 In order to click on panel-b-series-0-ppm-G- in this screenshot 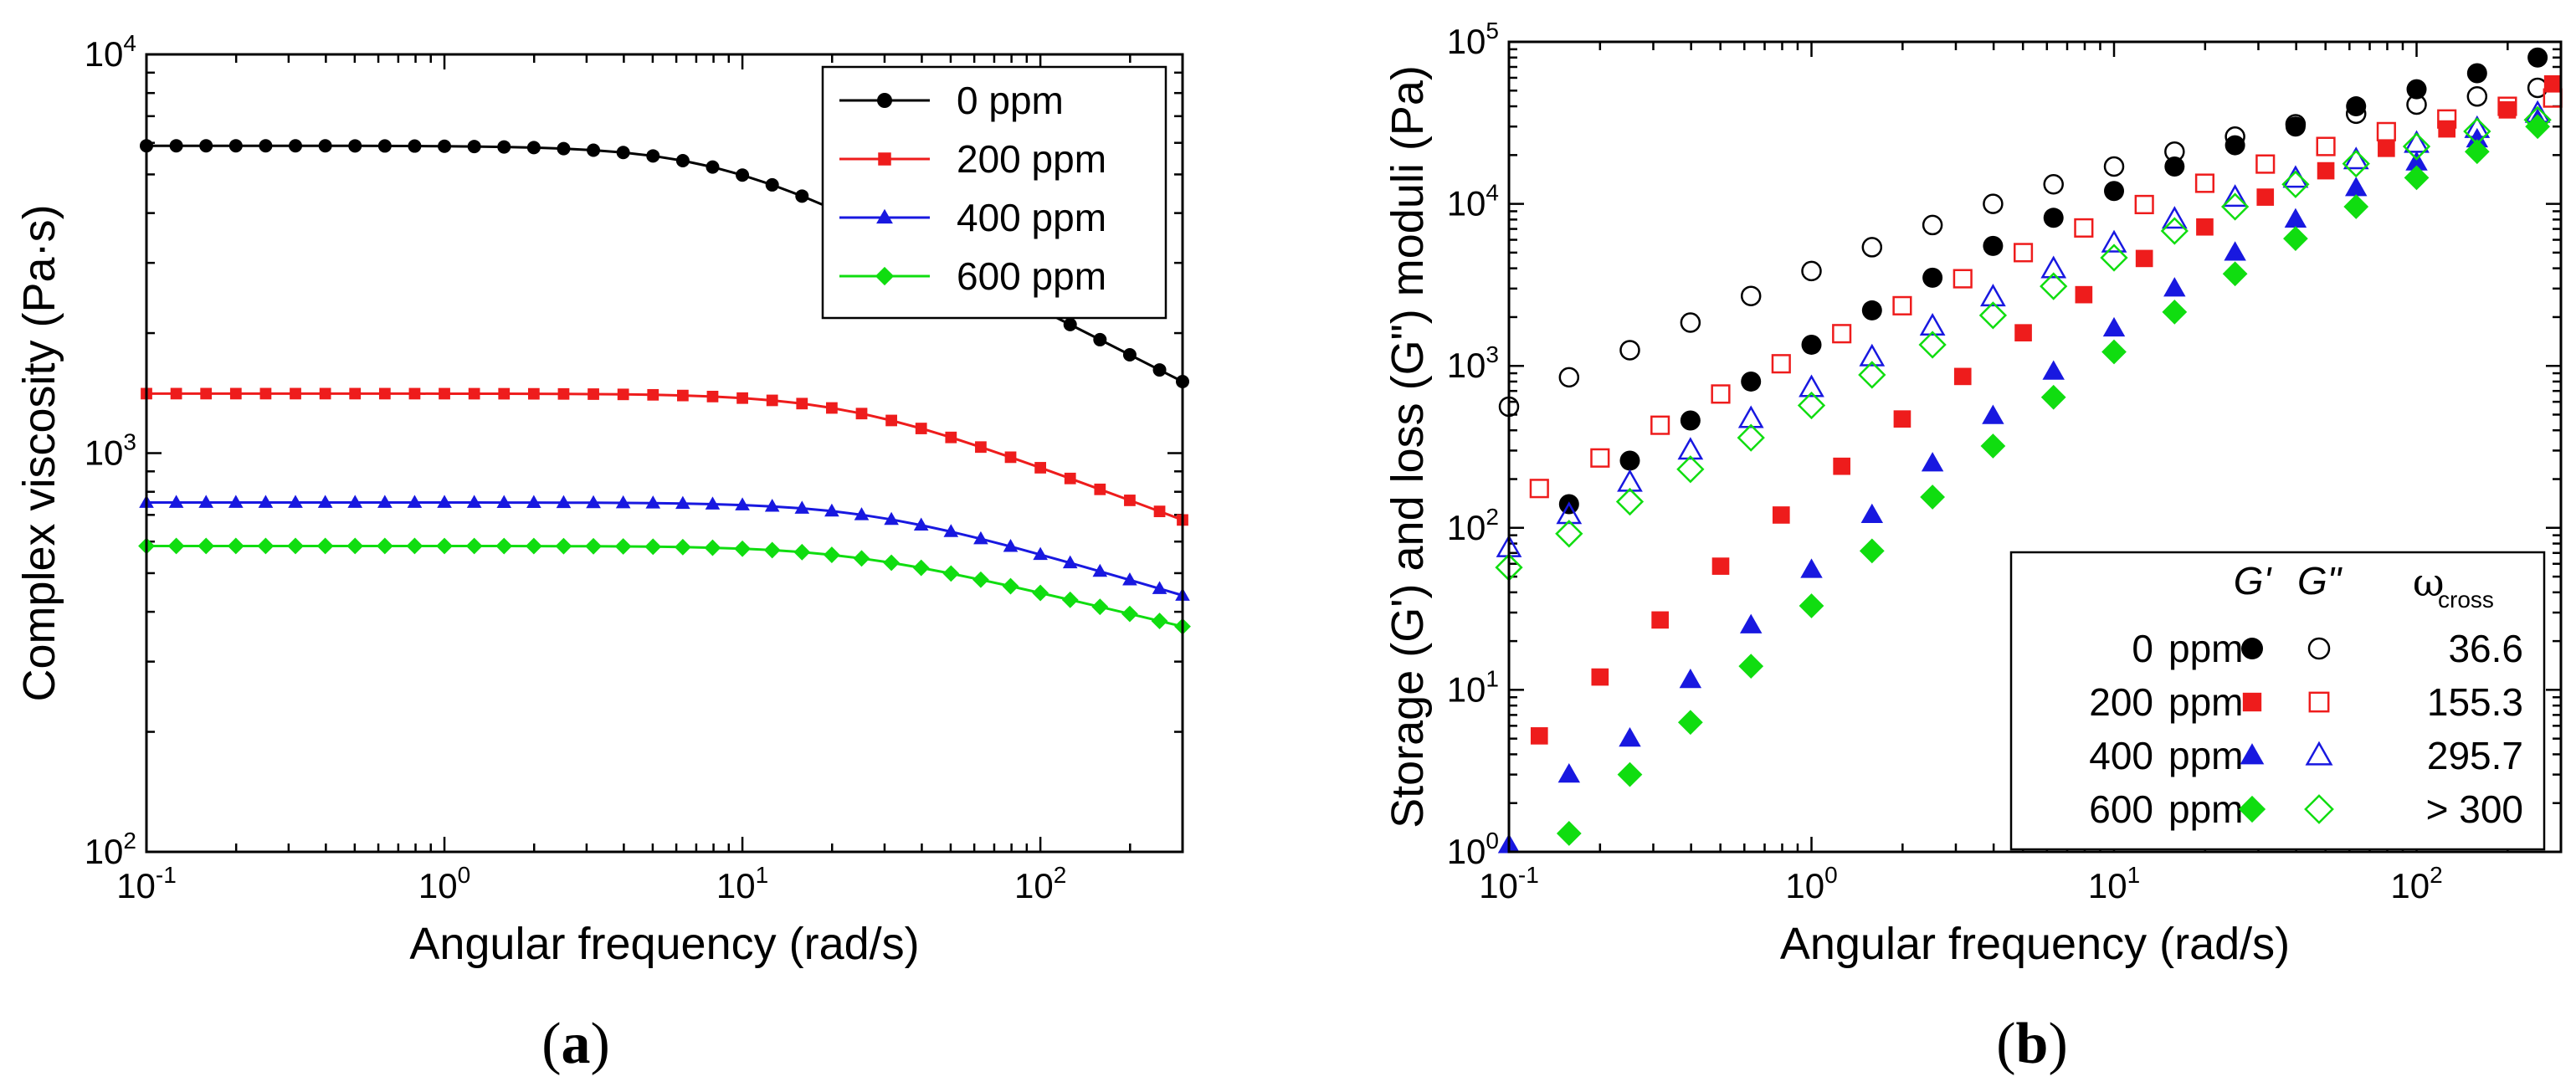, I will do `click(2023, 248)`.